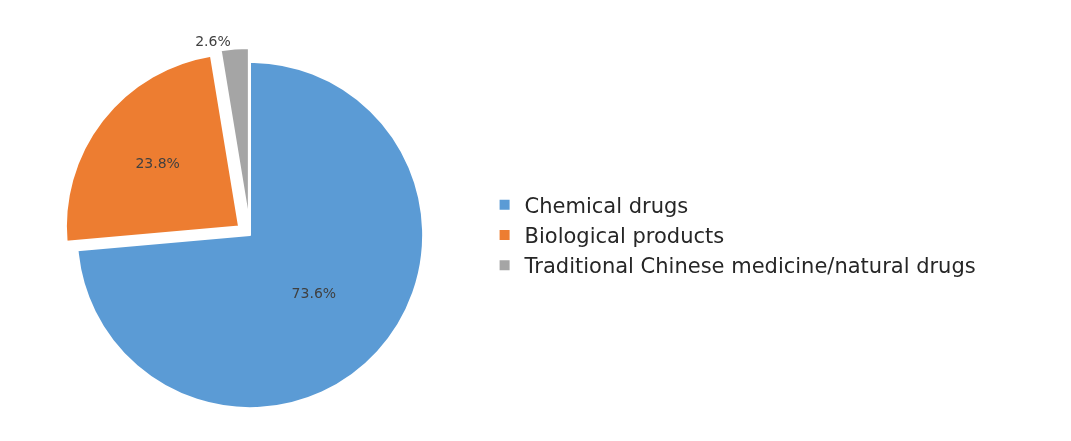 The image size is (1071, 441). Describe the element at coordinates (749, 266) in the screenshot. I see `legend-label: Traditional Chinese medicine/natural drugs` at that location.